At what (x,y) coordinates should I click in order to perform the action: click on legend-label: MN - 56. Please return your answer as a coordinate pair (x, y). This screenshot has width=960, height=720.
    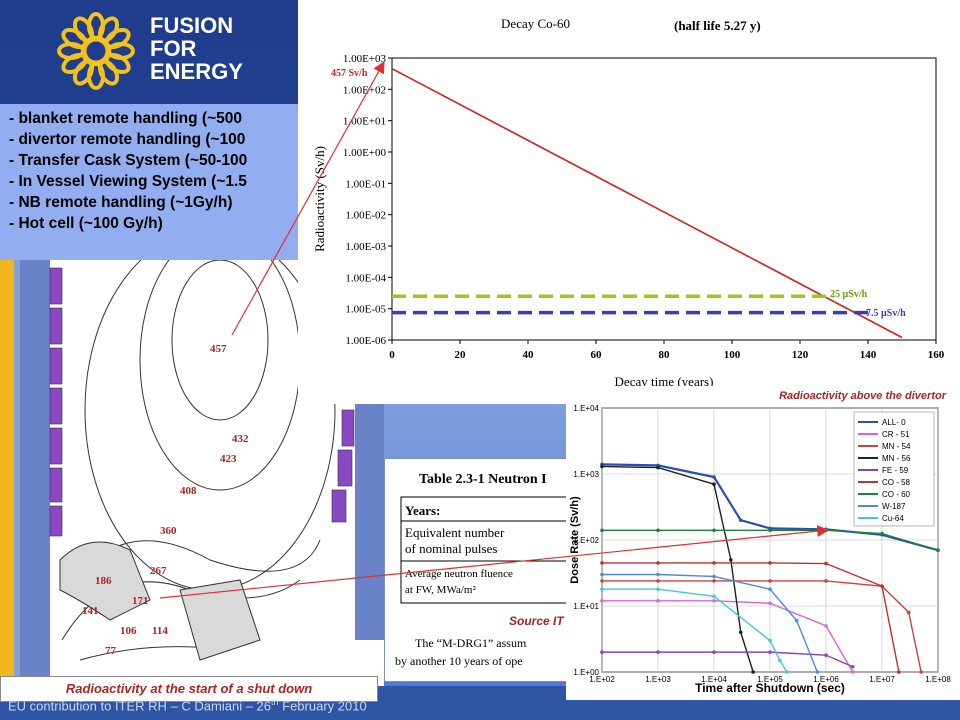
    Looking at the image, I should click on (896, 458).